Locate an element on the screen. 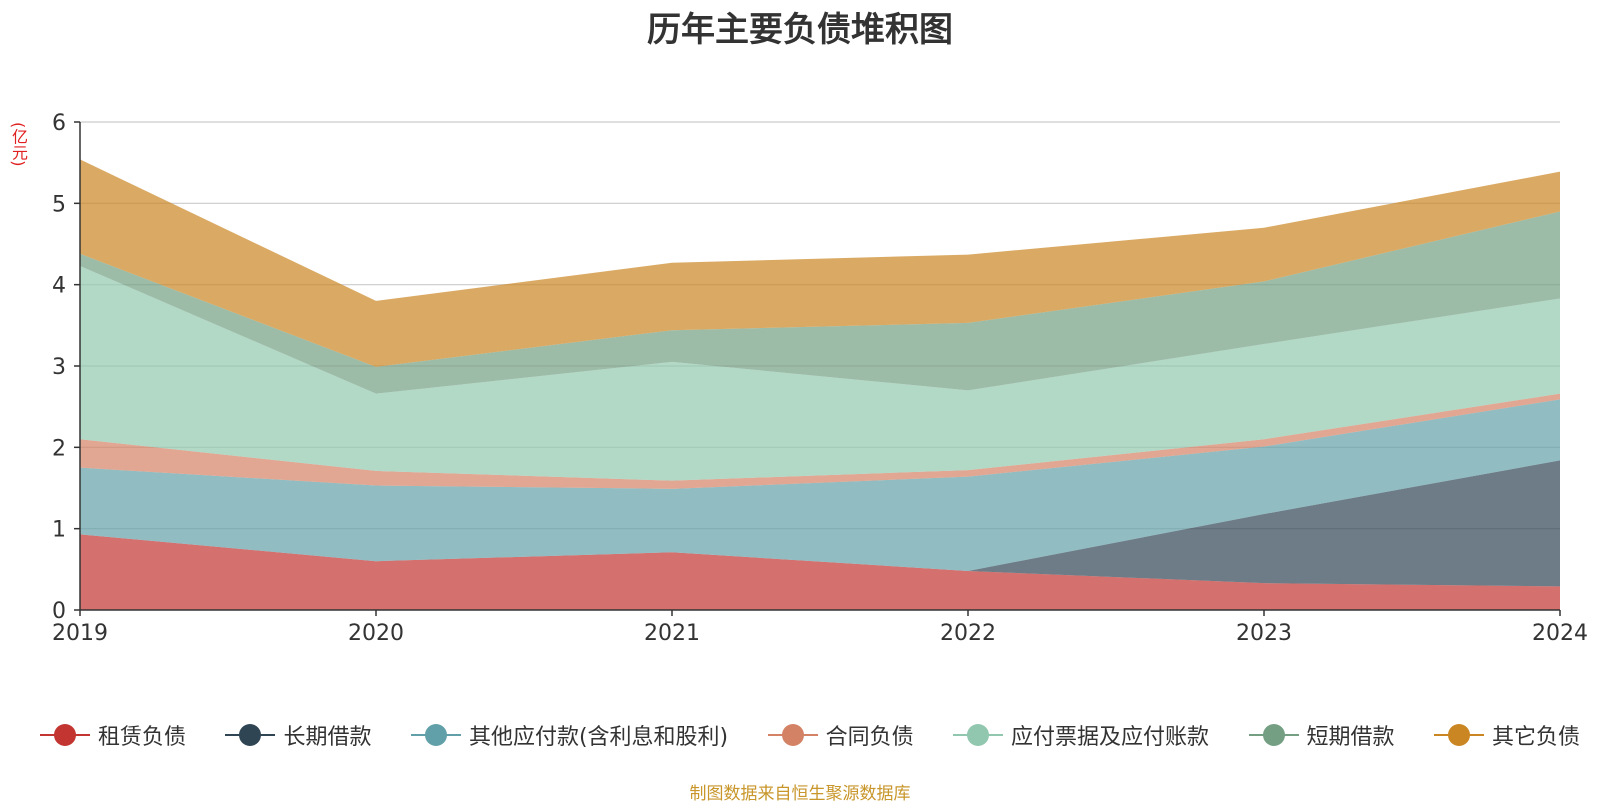  source-note: 制图数据来自恒生聚源数据库 is located at coordinates (800, 794).